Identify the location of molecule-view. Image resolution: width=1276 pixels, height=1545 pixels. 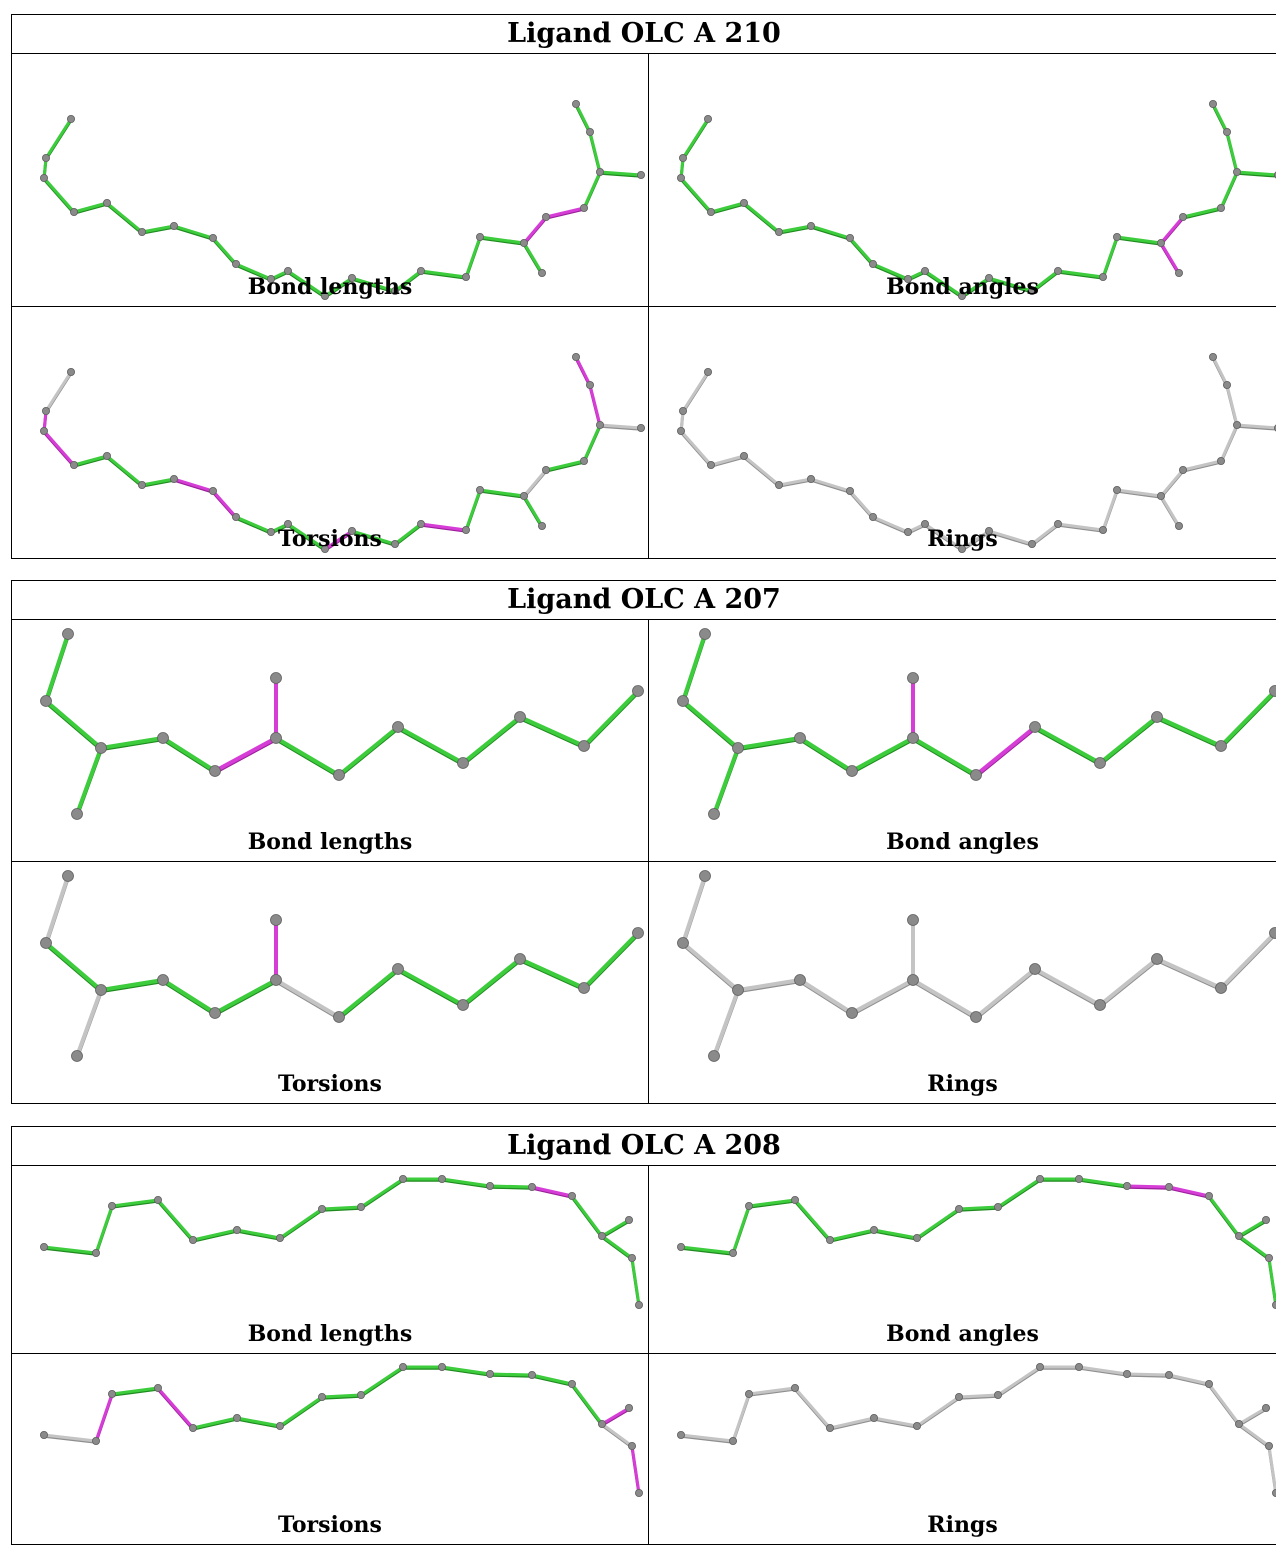
(962, 740).